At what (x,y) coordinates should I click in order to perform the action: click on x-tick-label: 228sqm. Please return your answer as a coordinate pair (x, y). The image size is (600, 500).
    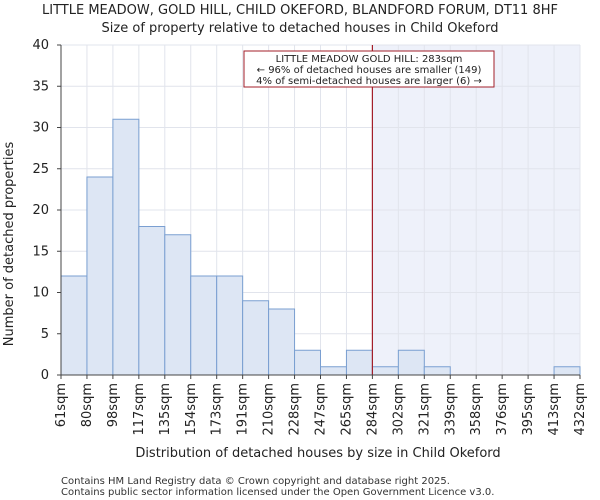
    Looking at the image, I should click on (295, 409).